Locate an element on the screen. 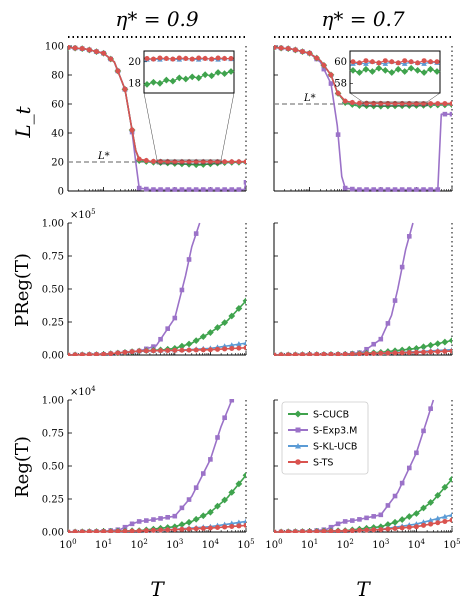 The width and height of the screenshot is (474, 604). zoom-connector is located at coordinates (227, 126).